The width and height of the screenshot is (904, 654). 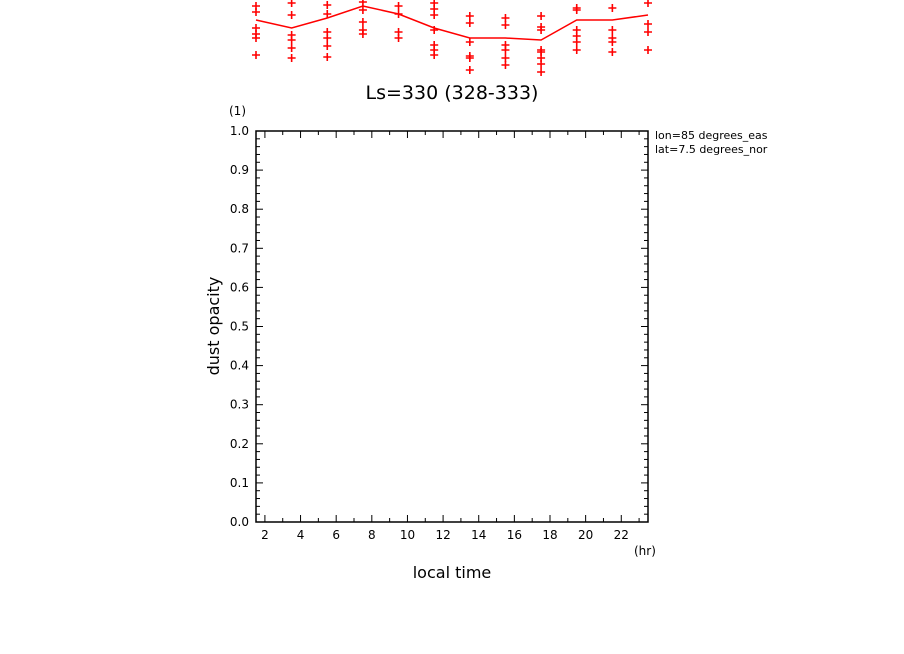 What do you see at coordinates (336, 535) in the screenshot?
I see `x-tick-label: 6` at bounding box center [336, 535].